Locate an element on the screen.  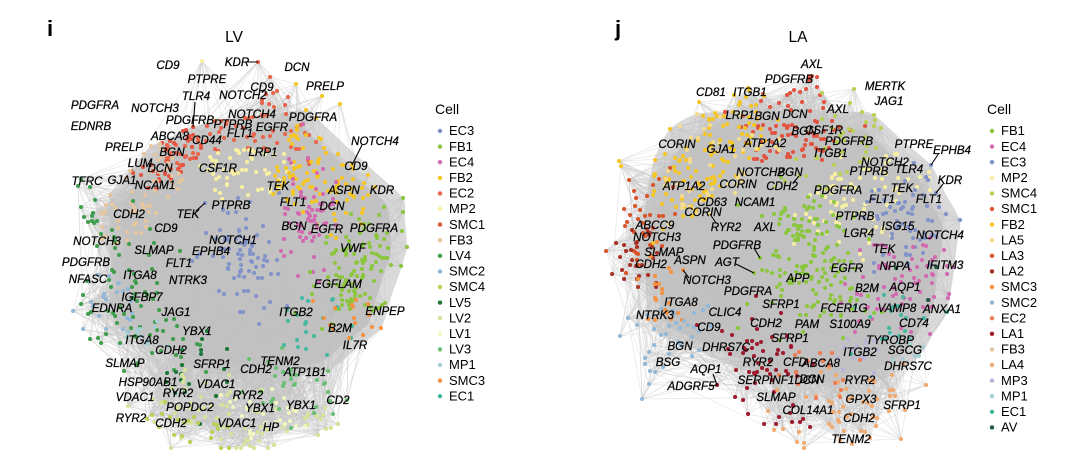
svg-text: NOTCH1 is located at coordinates (233, 240).